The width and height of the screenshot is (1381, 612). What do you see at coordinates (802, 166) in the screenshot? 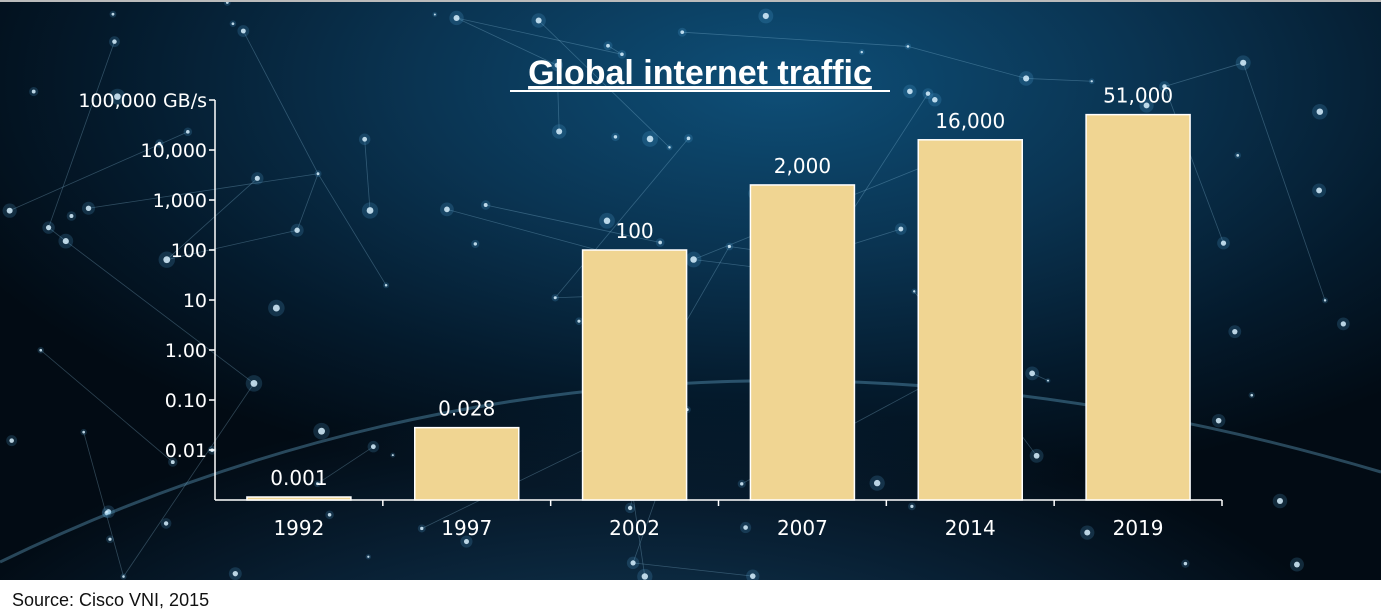
I see `value-label-2007: 2,000` at bounding box center [802, 166].